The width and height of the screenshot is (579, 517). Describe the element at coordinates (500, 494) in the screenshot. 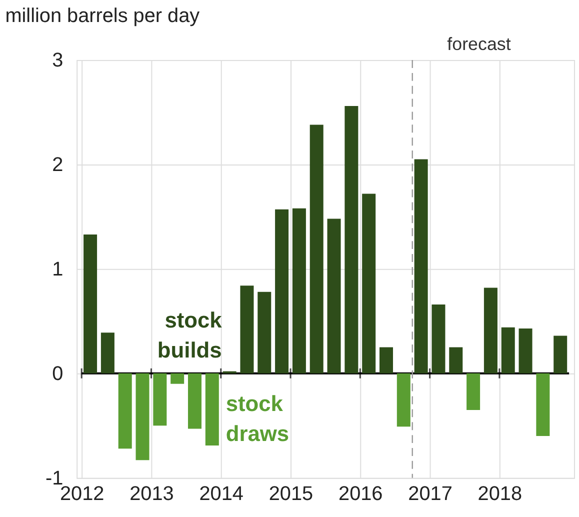

I see `x-tick-label: 2018` at that location.